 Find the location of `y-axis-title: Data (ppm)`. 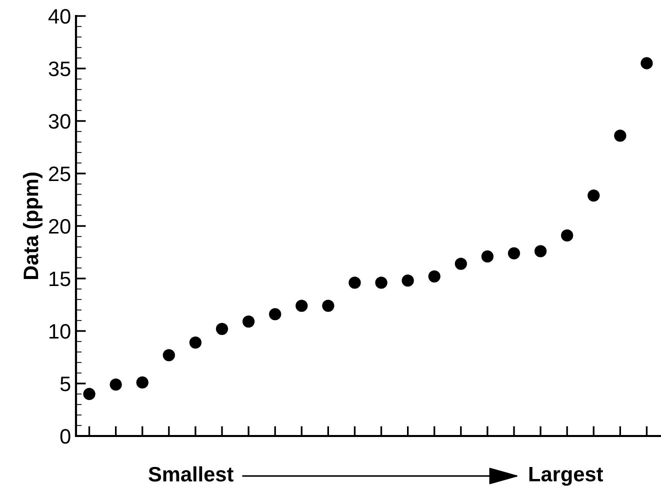

y-axis-title: Data (ppm) is located at coordinates (32, 225).